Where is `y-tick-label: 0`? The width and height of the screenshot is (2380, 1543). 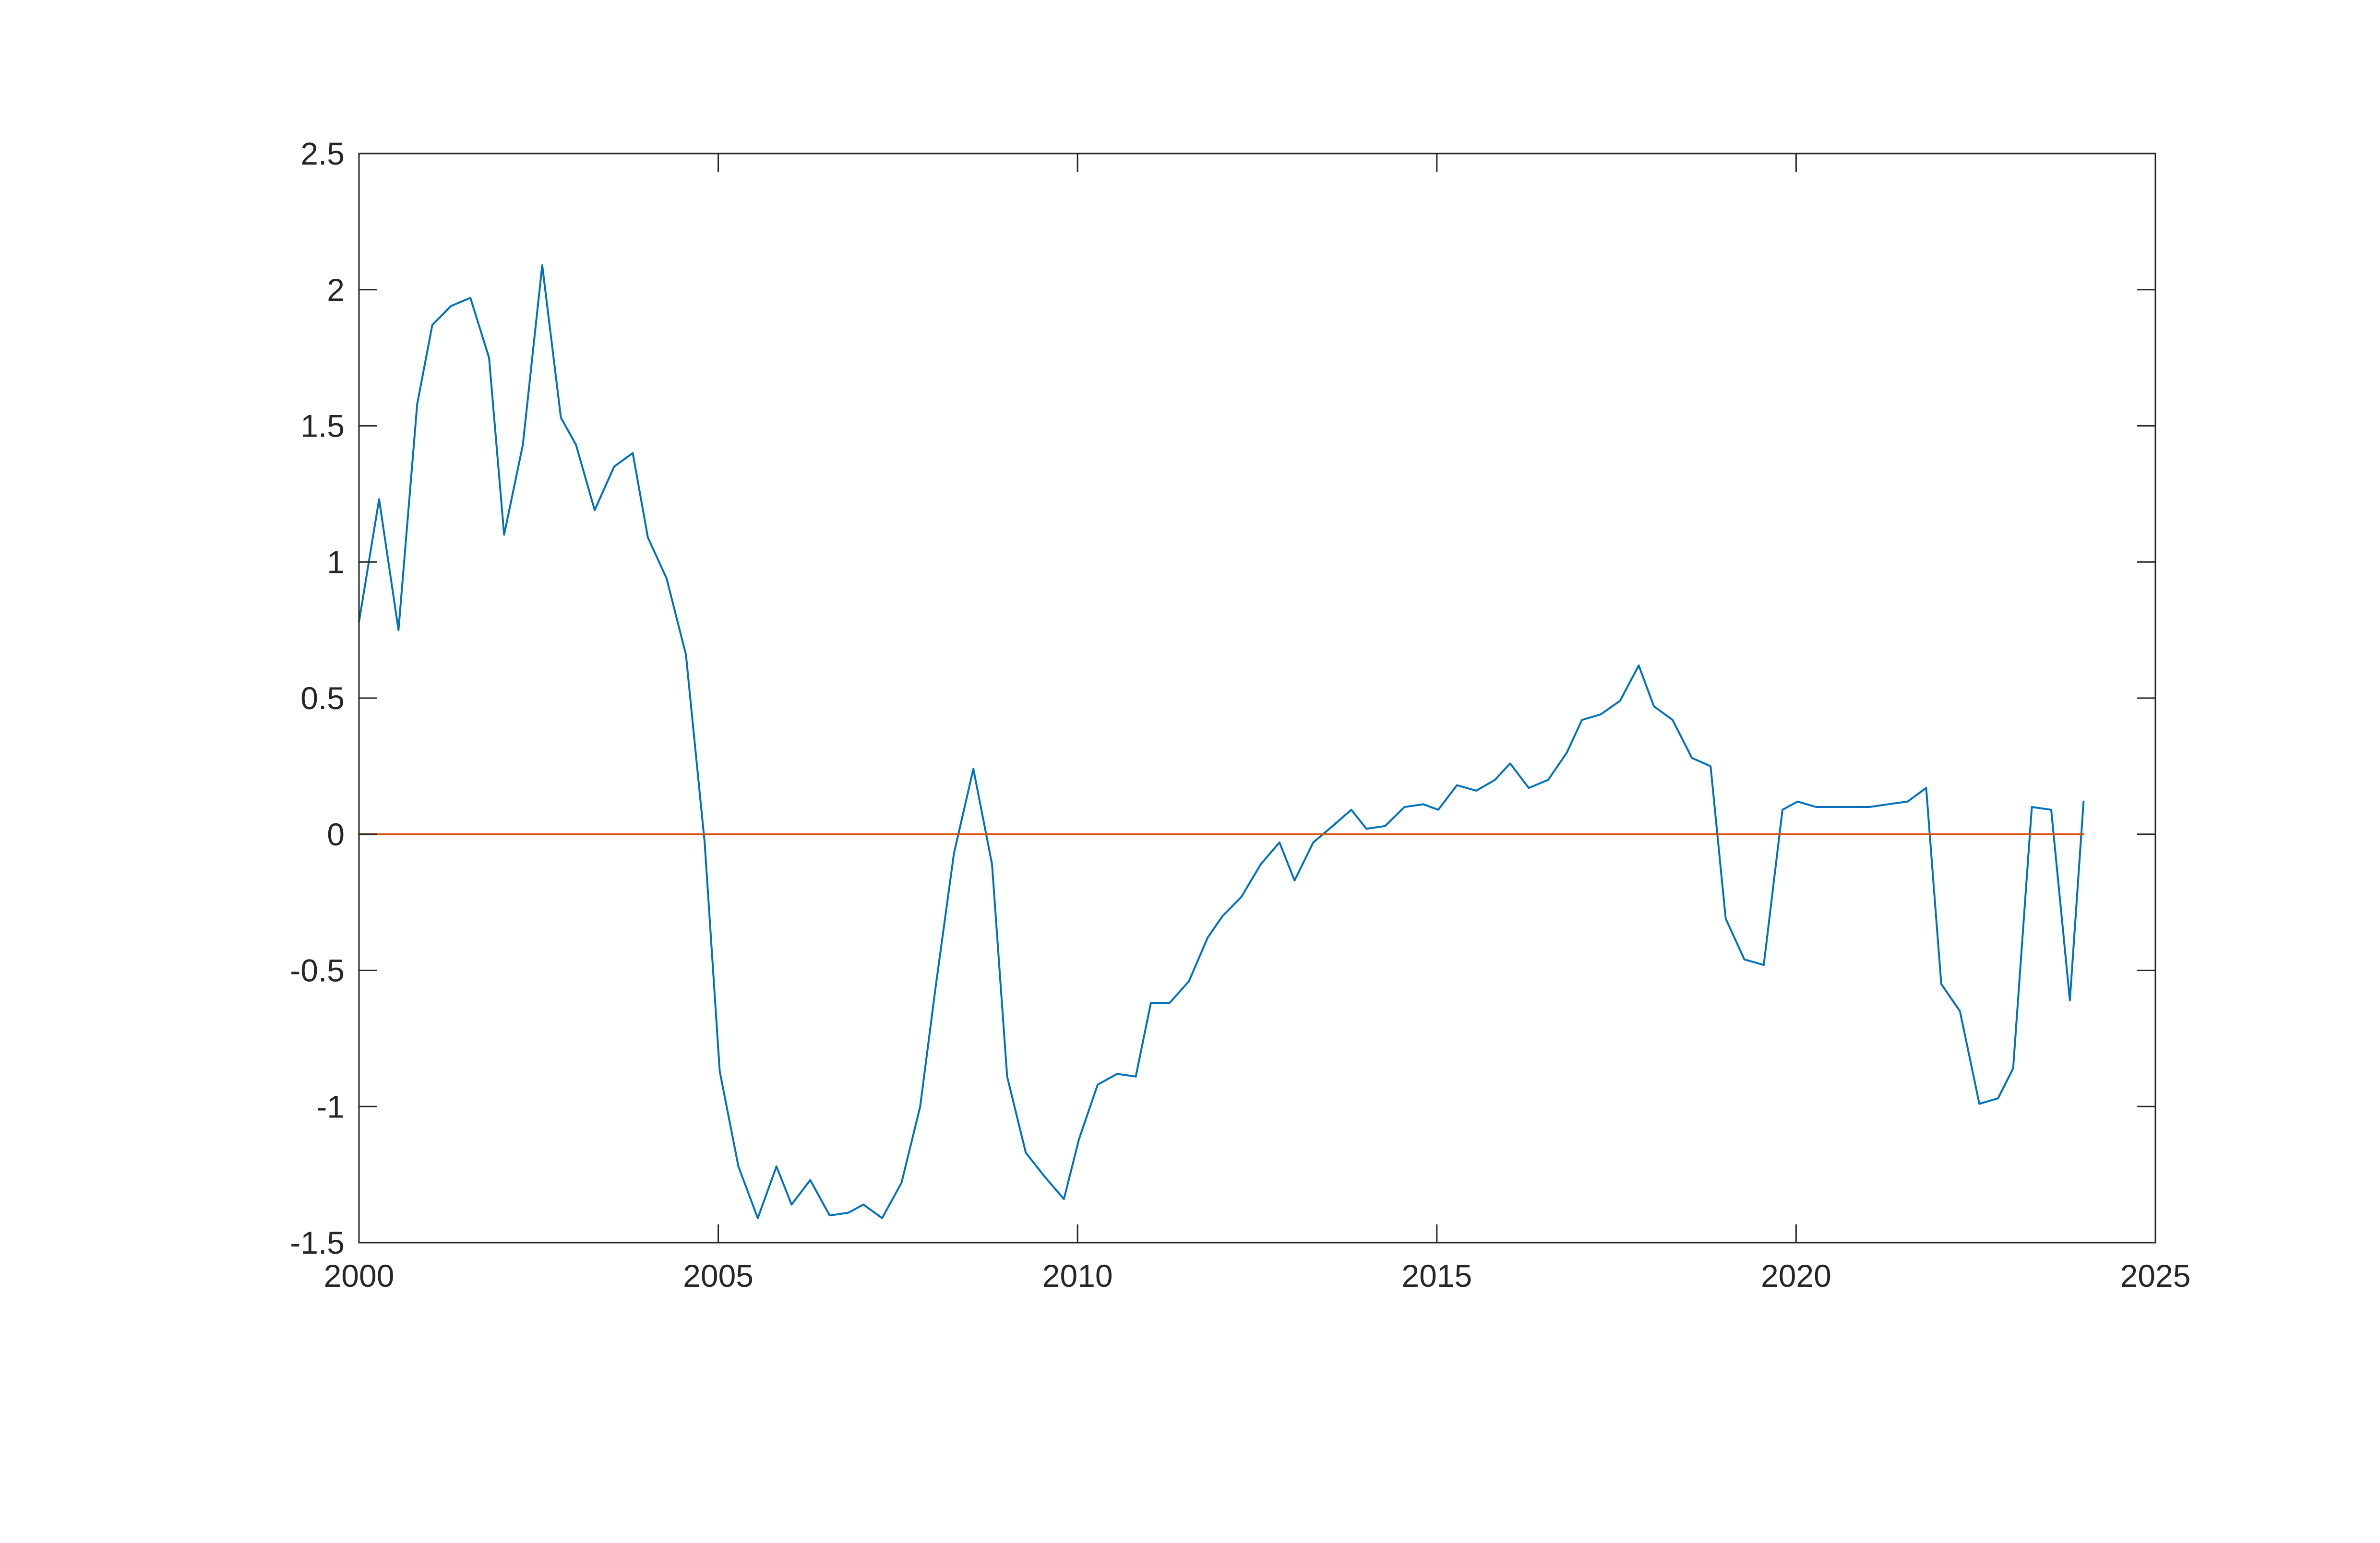
y-tick-label: 0 is located at coordinates (336, 834).